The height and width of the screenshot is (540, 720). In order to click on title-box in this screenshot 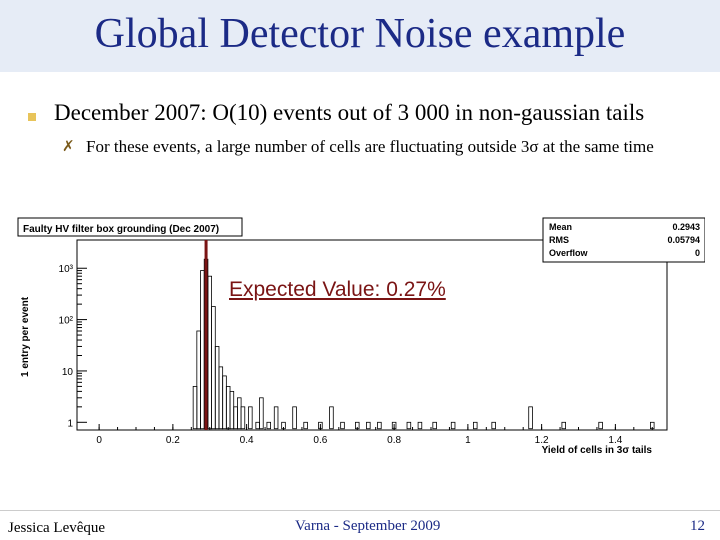, I will do `click(130, 227)`.